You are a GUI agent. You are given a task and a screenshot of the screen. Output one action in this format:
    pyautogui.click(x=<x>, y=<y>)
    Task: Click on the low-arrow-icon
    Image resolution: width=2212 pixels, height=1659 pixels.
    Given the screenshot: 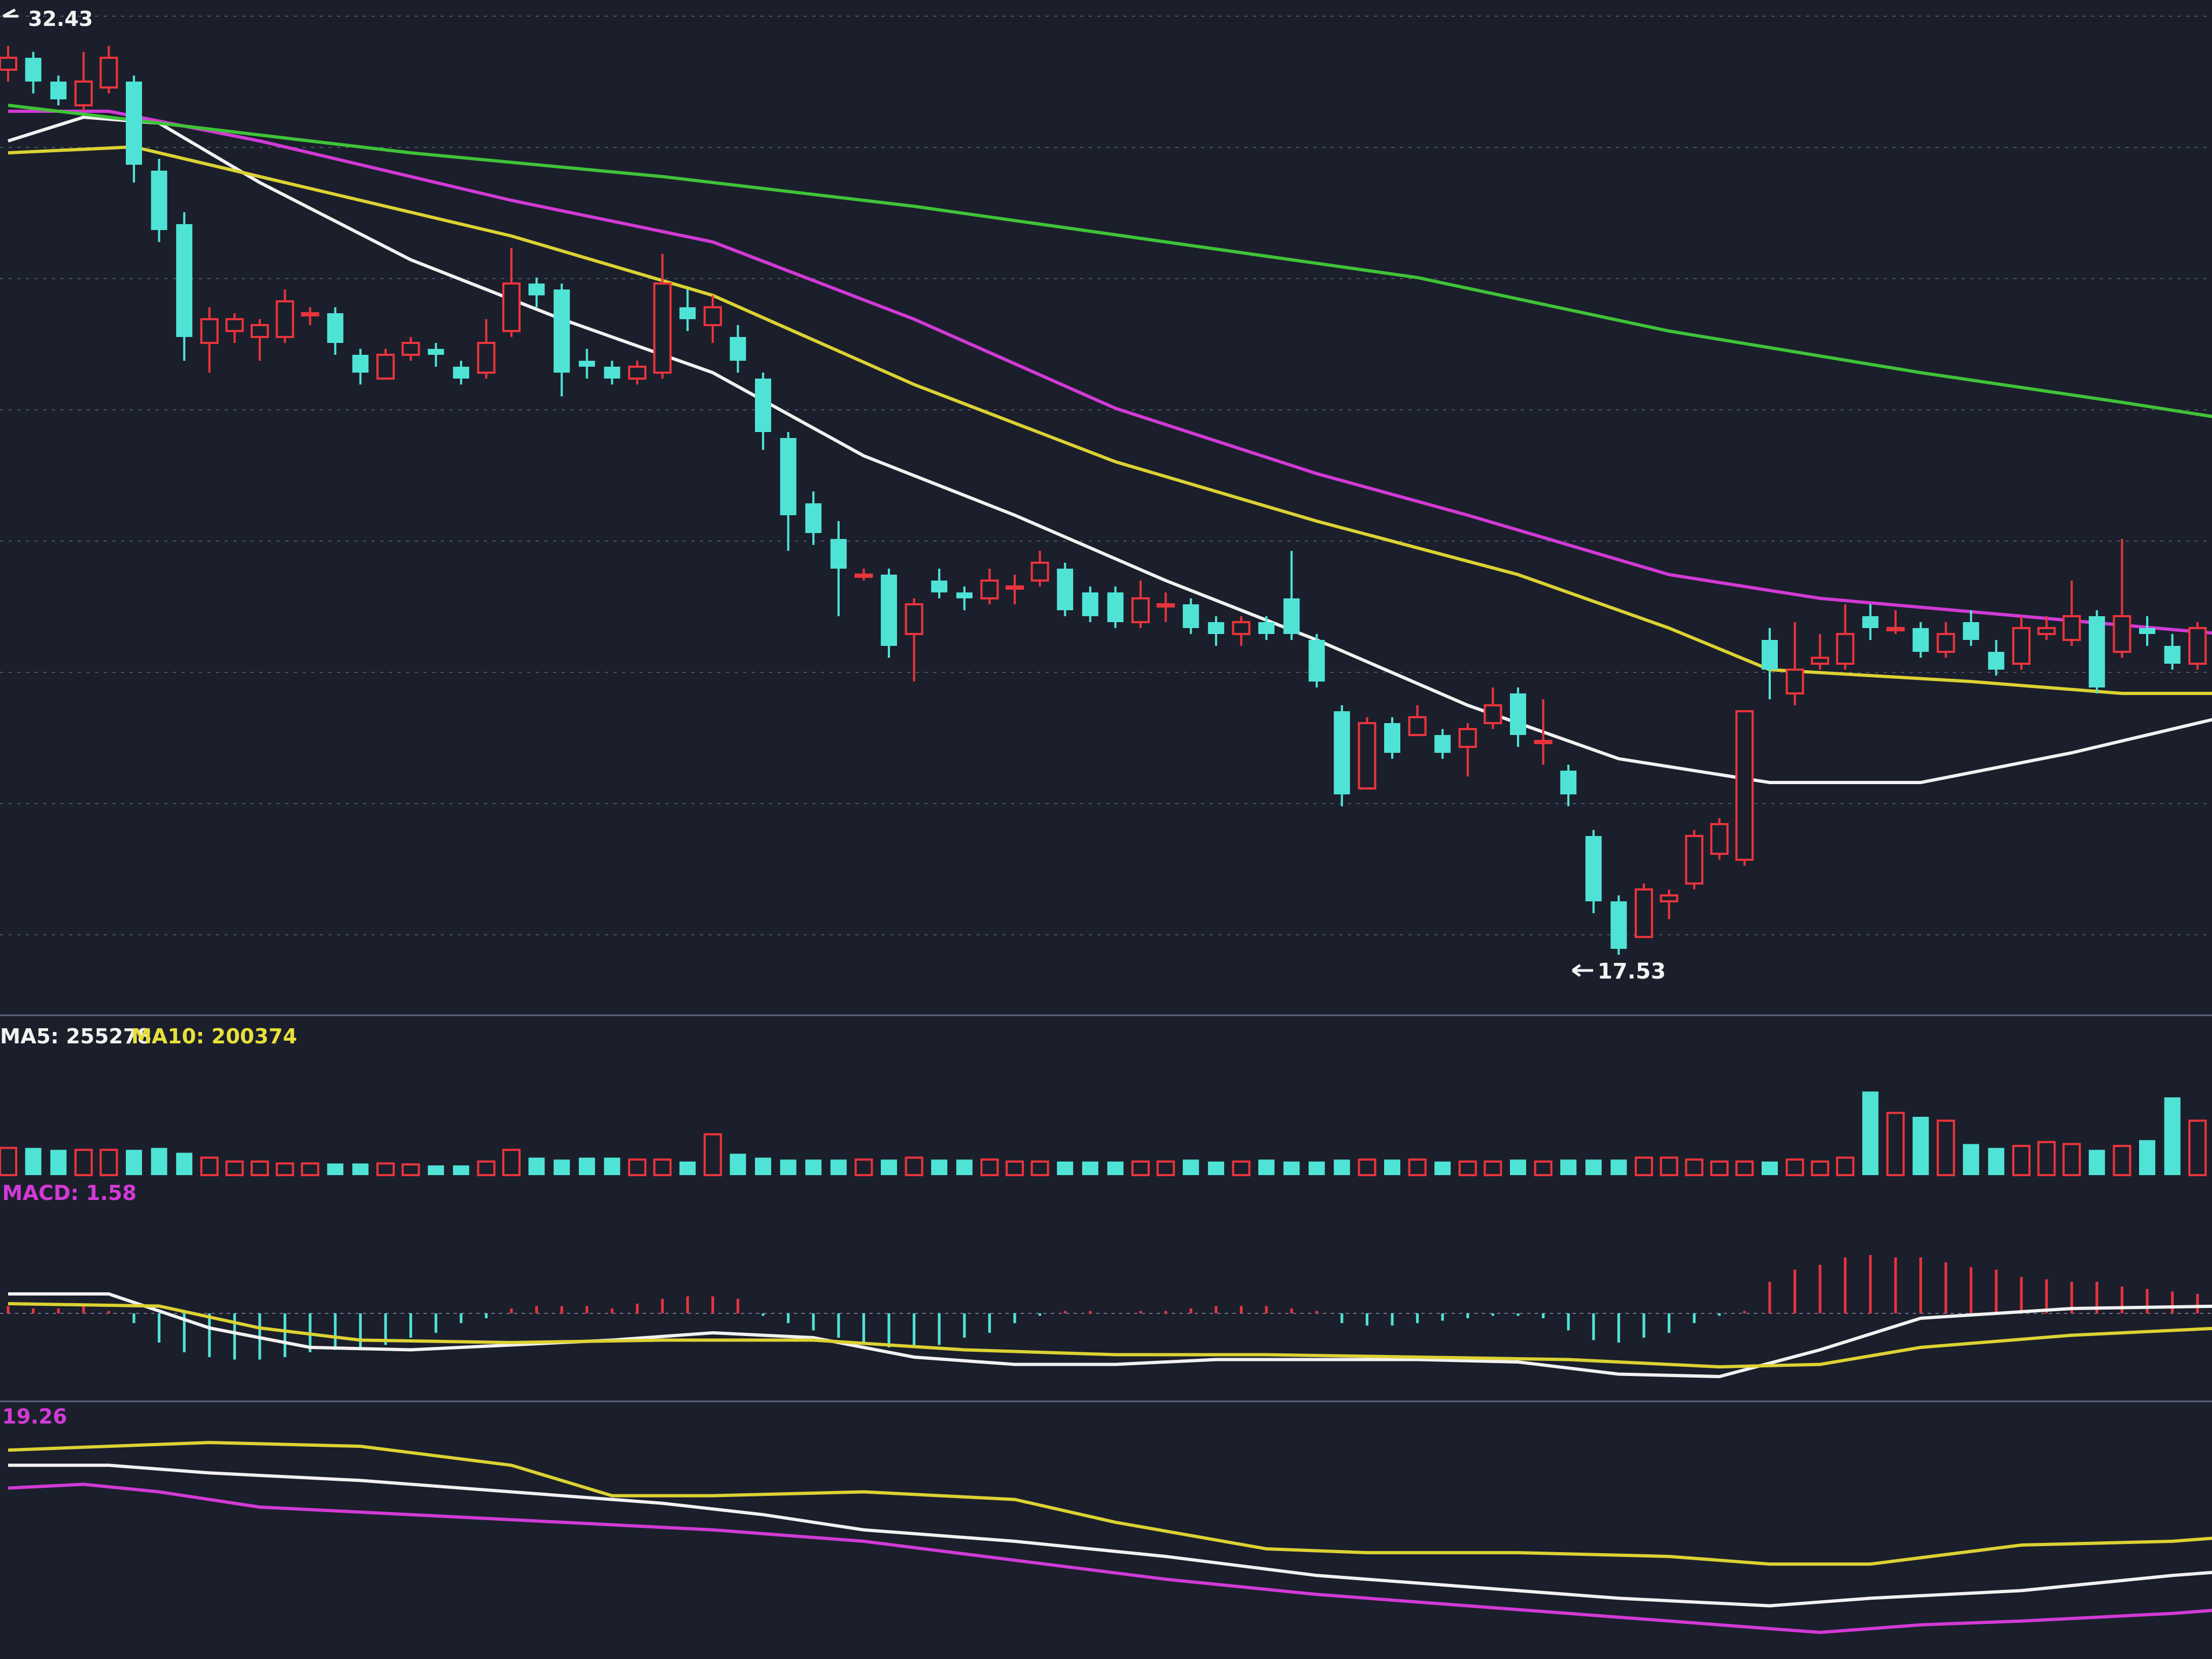 What is the action you would take?
    pyautogui.click(x=1582, y=970)
    